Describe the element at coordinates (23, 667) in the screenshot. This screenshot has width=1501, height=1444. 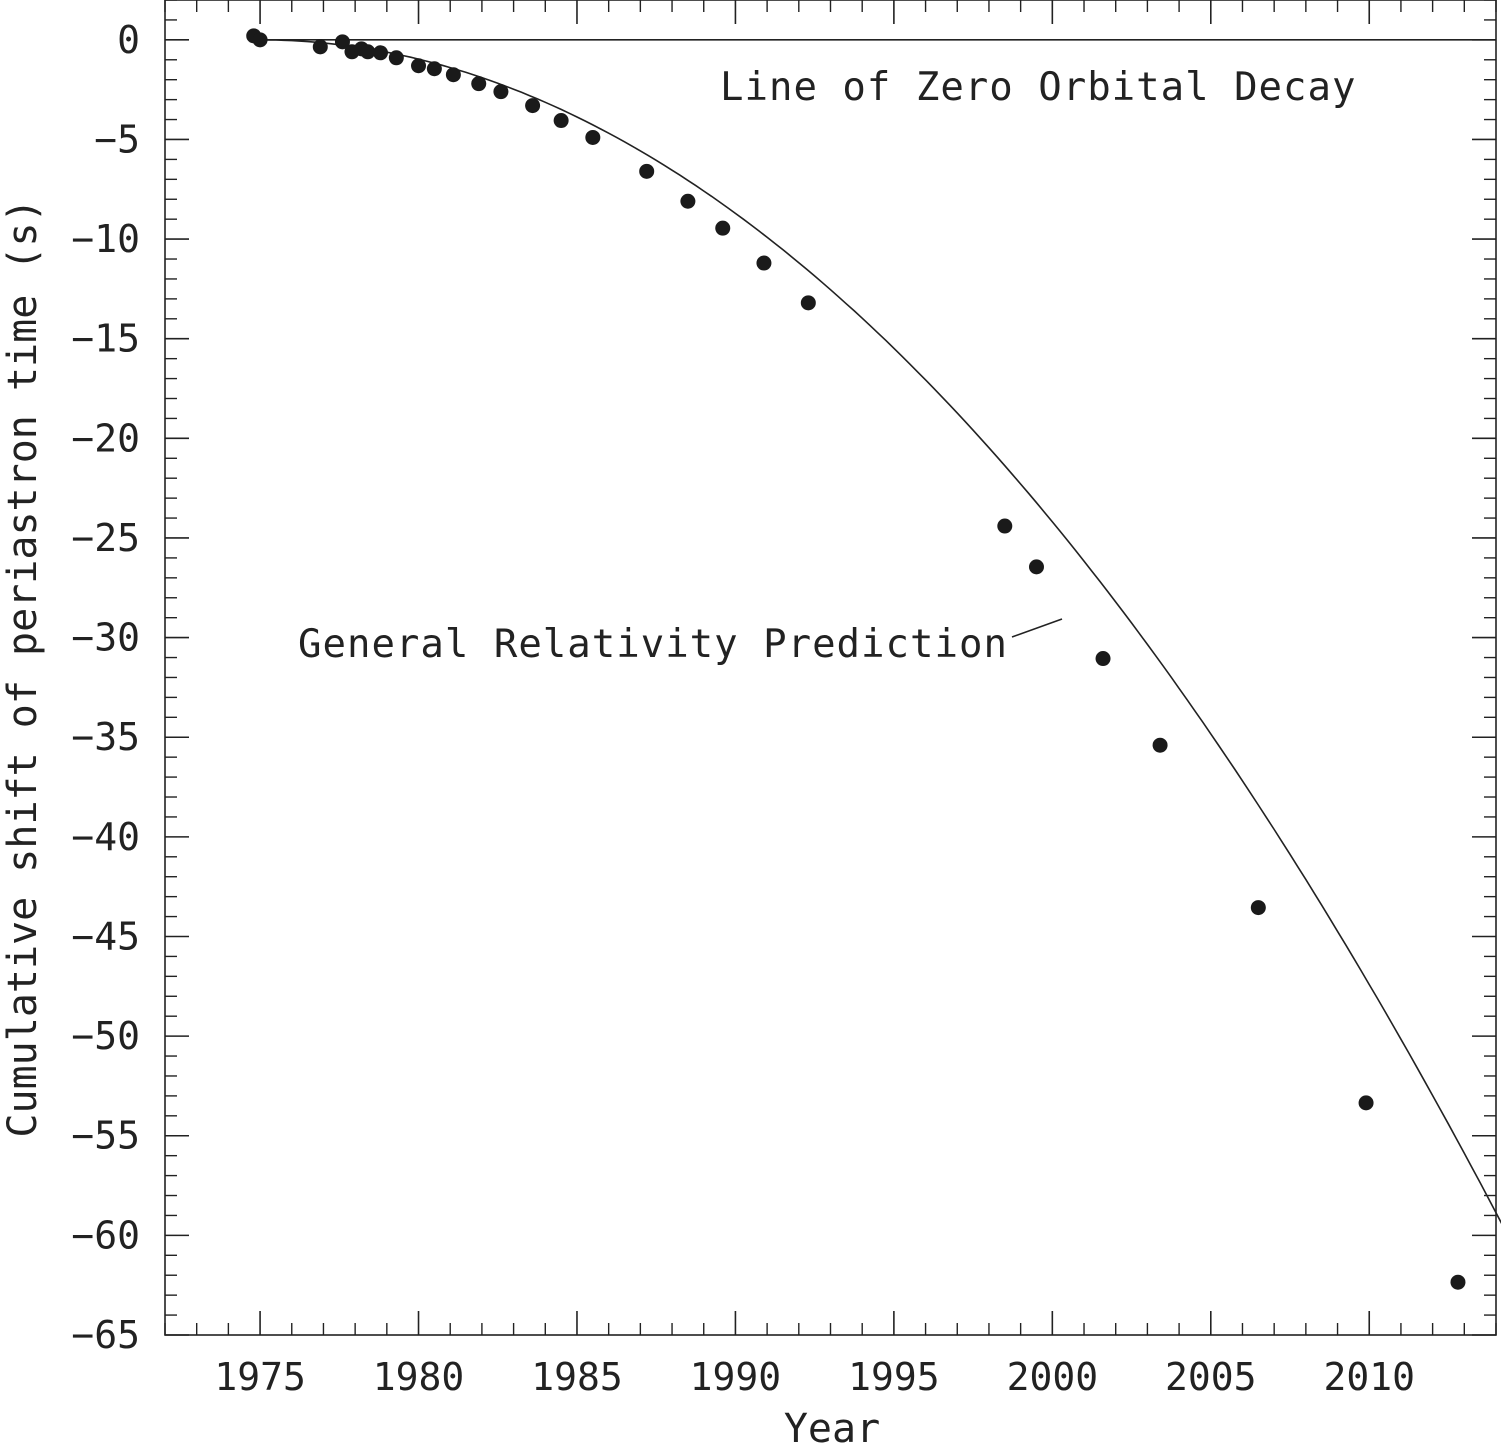
I see `y-axis-title: Cumulative shift of periastron time (s)` at that location.